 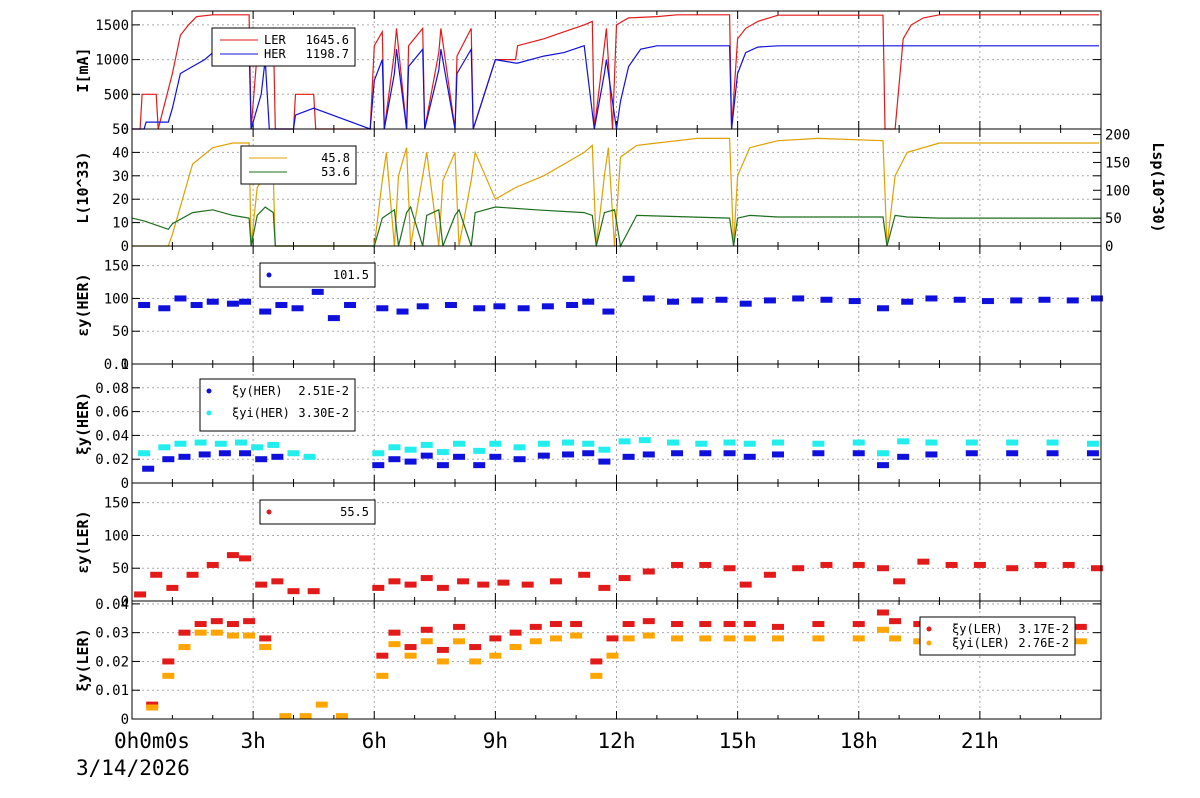 I want to click on y-tick-label: 50, so click(x=120, y=332).